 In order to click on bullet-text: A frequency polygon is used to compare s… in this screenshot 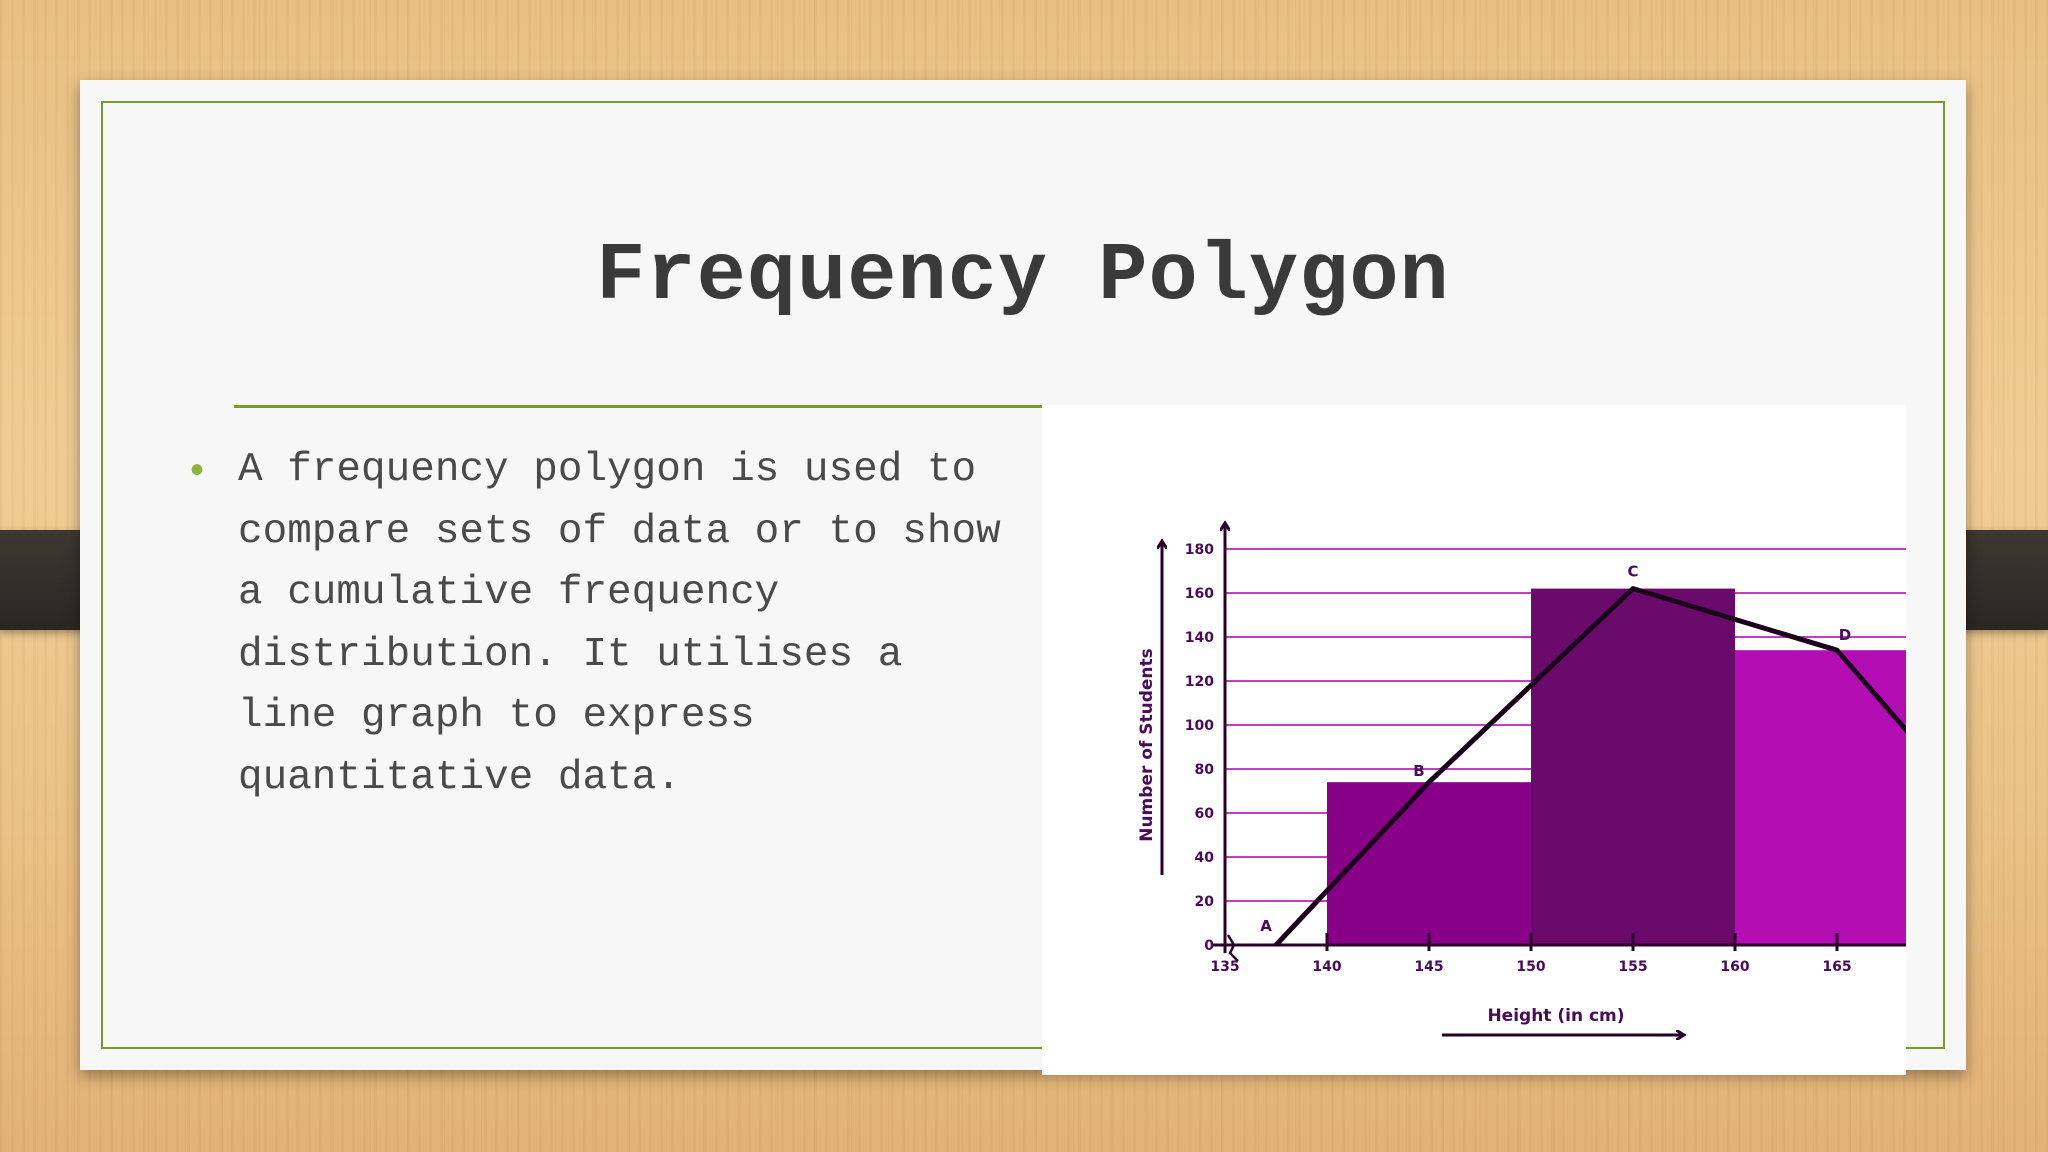, I will do `click(619, 624)`.